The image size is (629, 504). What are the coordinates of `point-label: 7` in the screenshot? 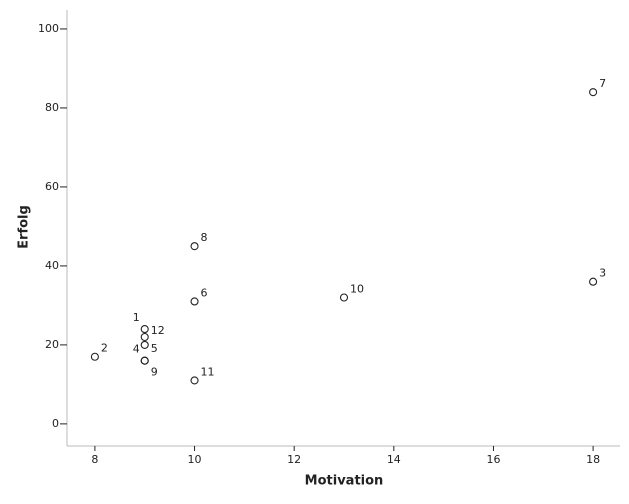 It's located at (602, 83).